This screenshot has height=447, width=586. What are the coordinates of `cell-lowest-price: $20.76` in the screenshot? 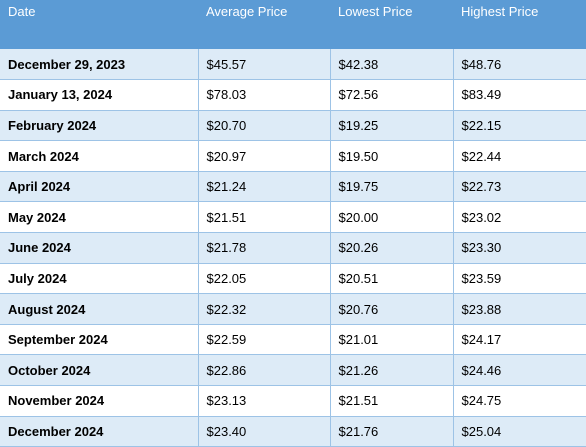 It's located at (391, 309).